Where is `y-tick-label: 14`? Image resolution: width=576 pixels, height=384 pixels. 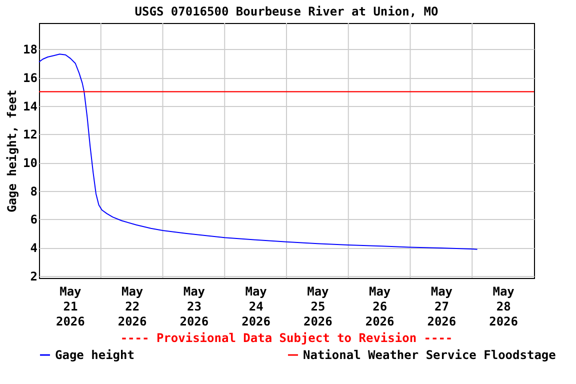 y-tick-label: 14 is located at coordinates (30, 106).